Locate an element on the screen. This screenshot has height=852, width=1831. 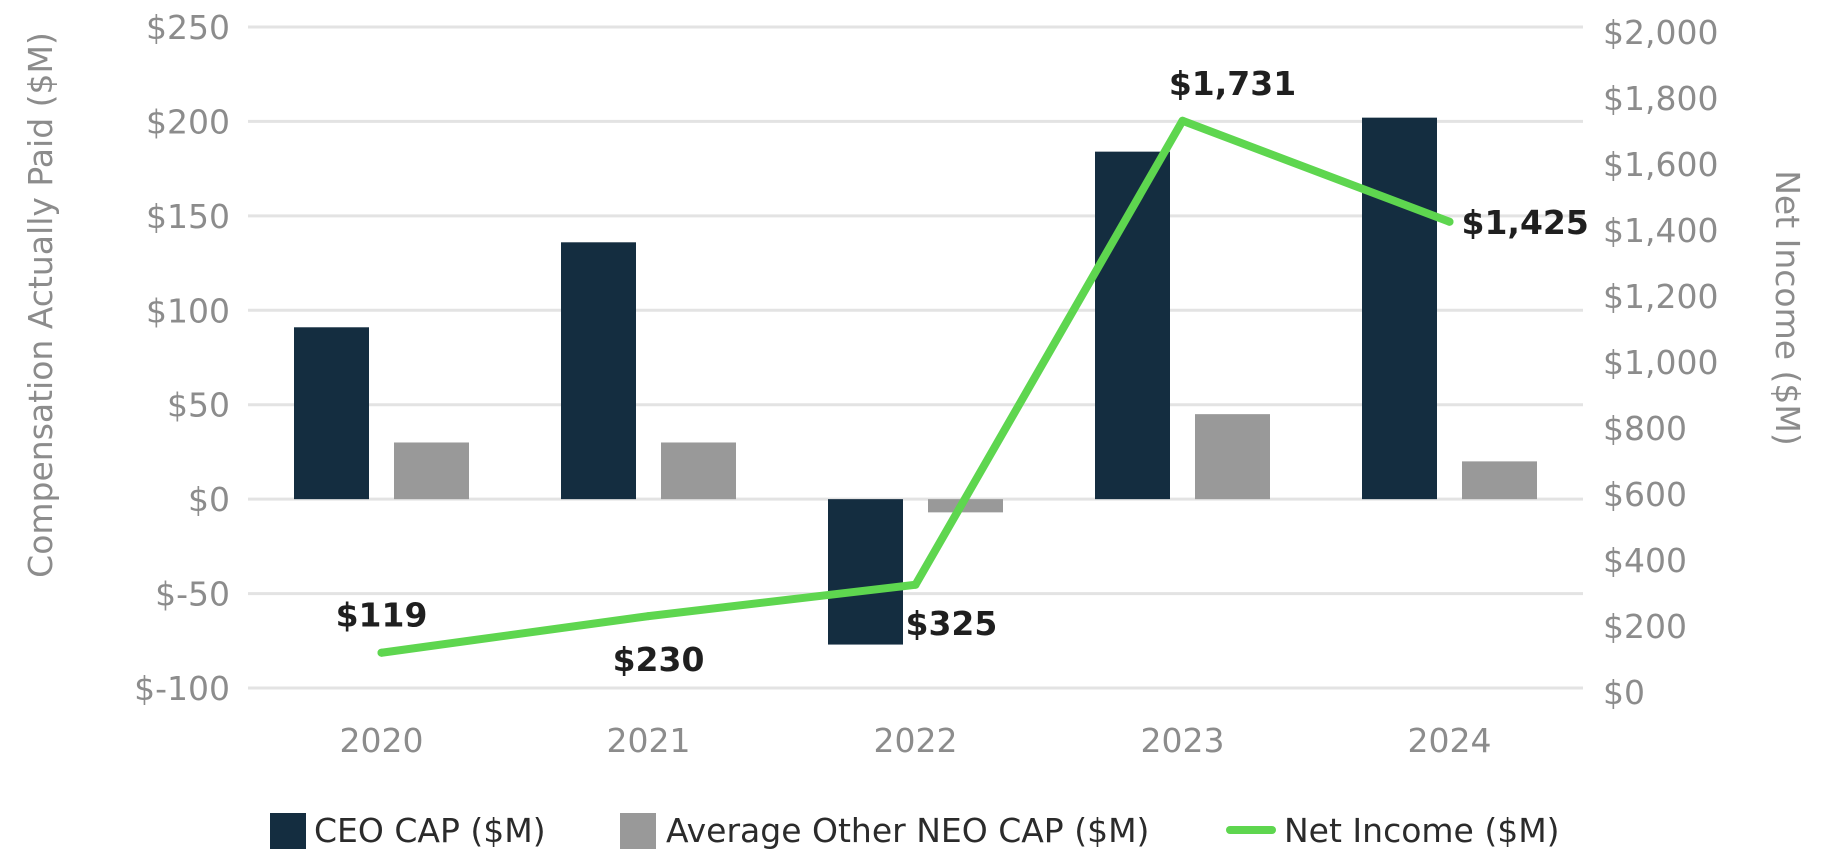
y2-tick-label: $200 is located at coordinates (1645, 626).